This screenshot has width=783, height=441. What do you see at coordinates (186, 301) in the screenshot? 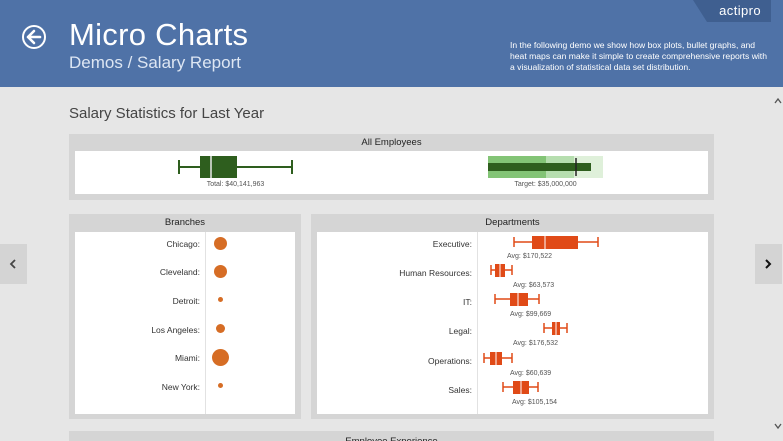
I see `branch-name: Detroit:` at bounding box center [186, 301].